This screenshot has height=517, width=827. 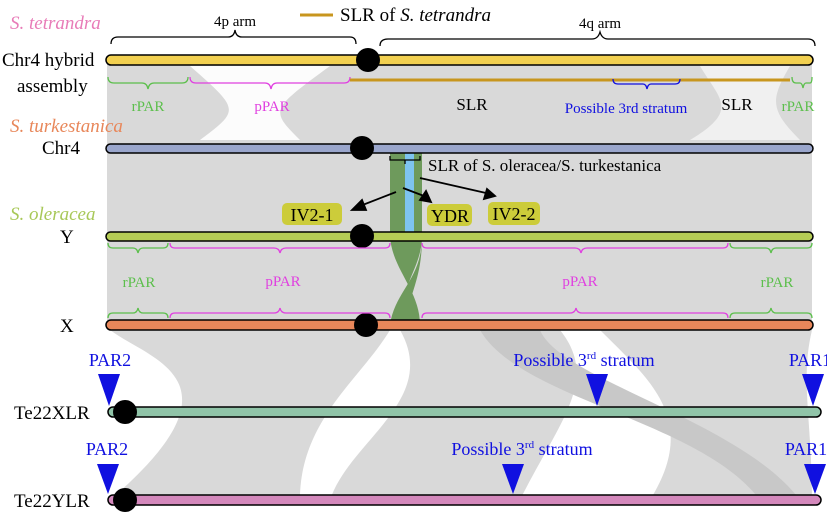 What do you see at coordinates (67, 237) in the screenshot?
I see `y-label: Y` at bounding box center [67, 237].